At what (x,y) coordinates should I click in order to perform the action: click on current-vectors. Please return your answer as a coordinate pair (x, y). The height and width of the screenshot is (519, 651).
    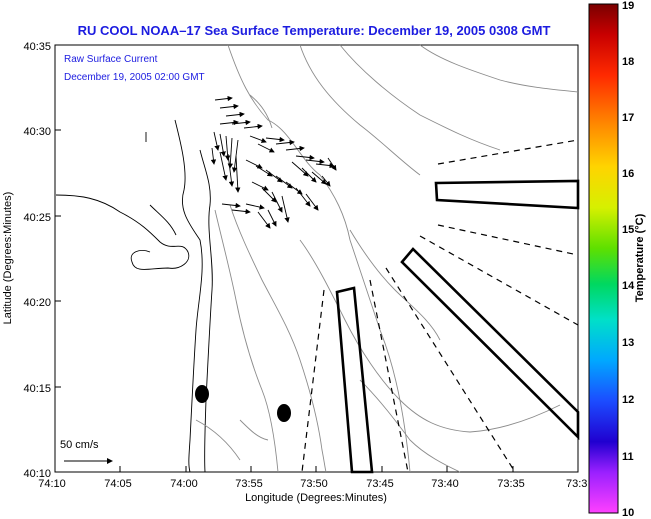
    Looking at the image, I should click on (273, 162).